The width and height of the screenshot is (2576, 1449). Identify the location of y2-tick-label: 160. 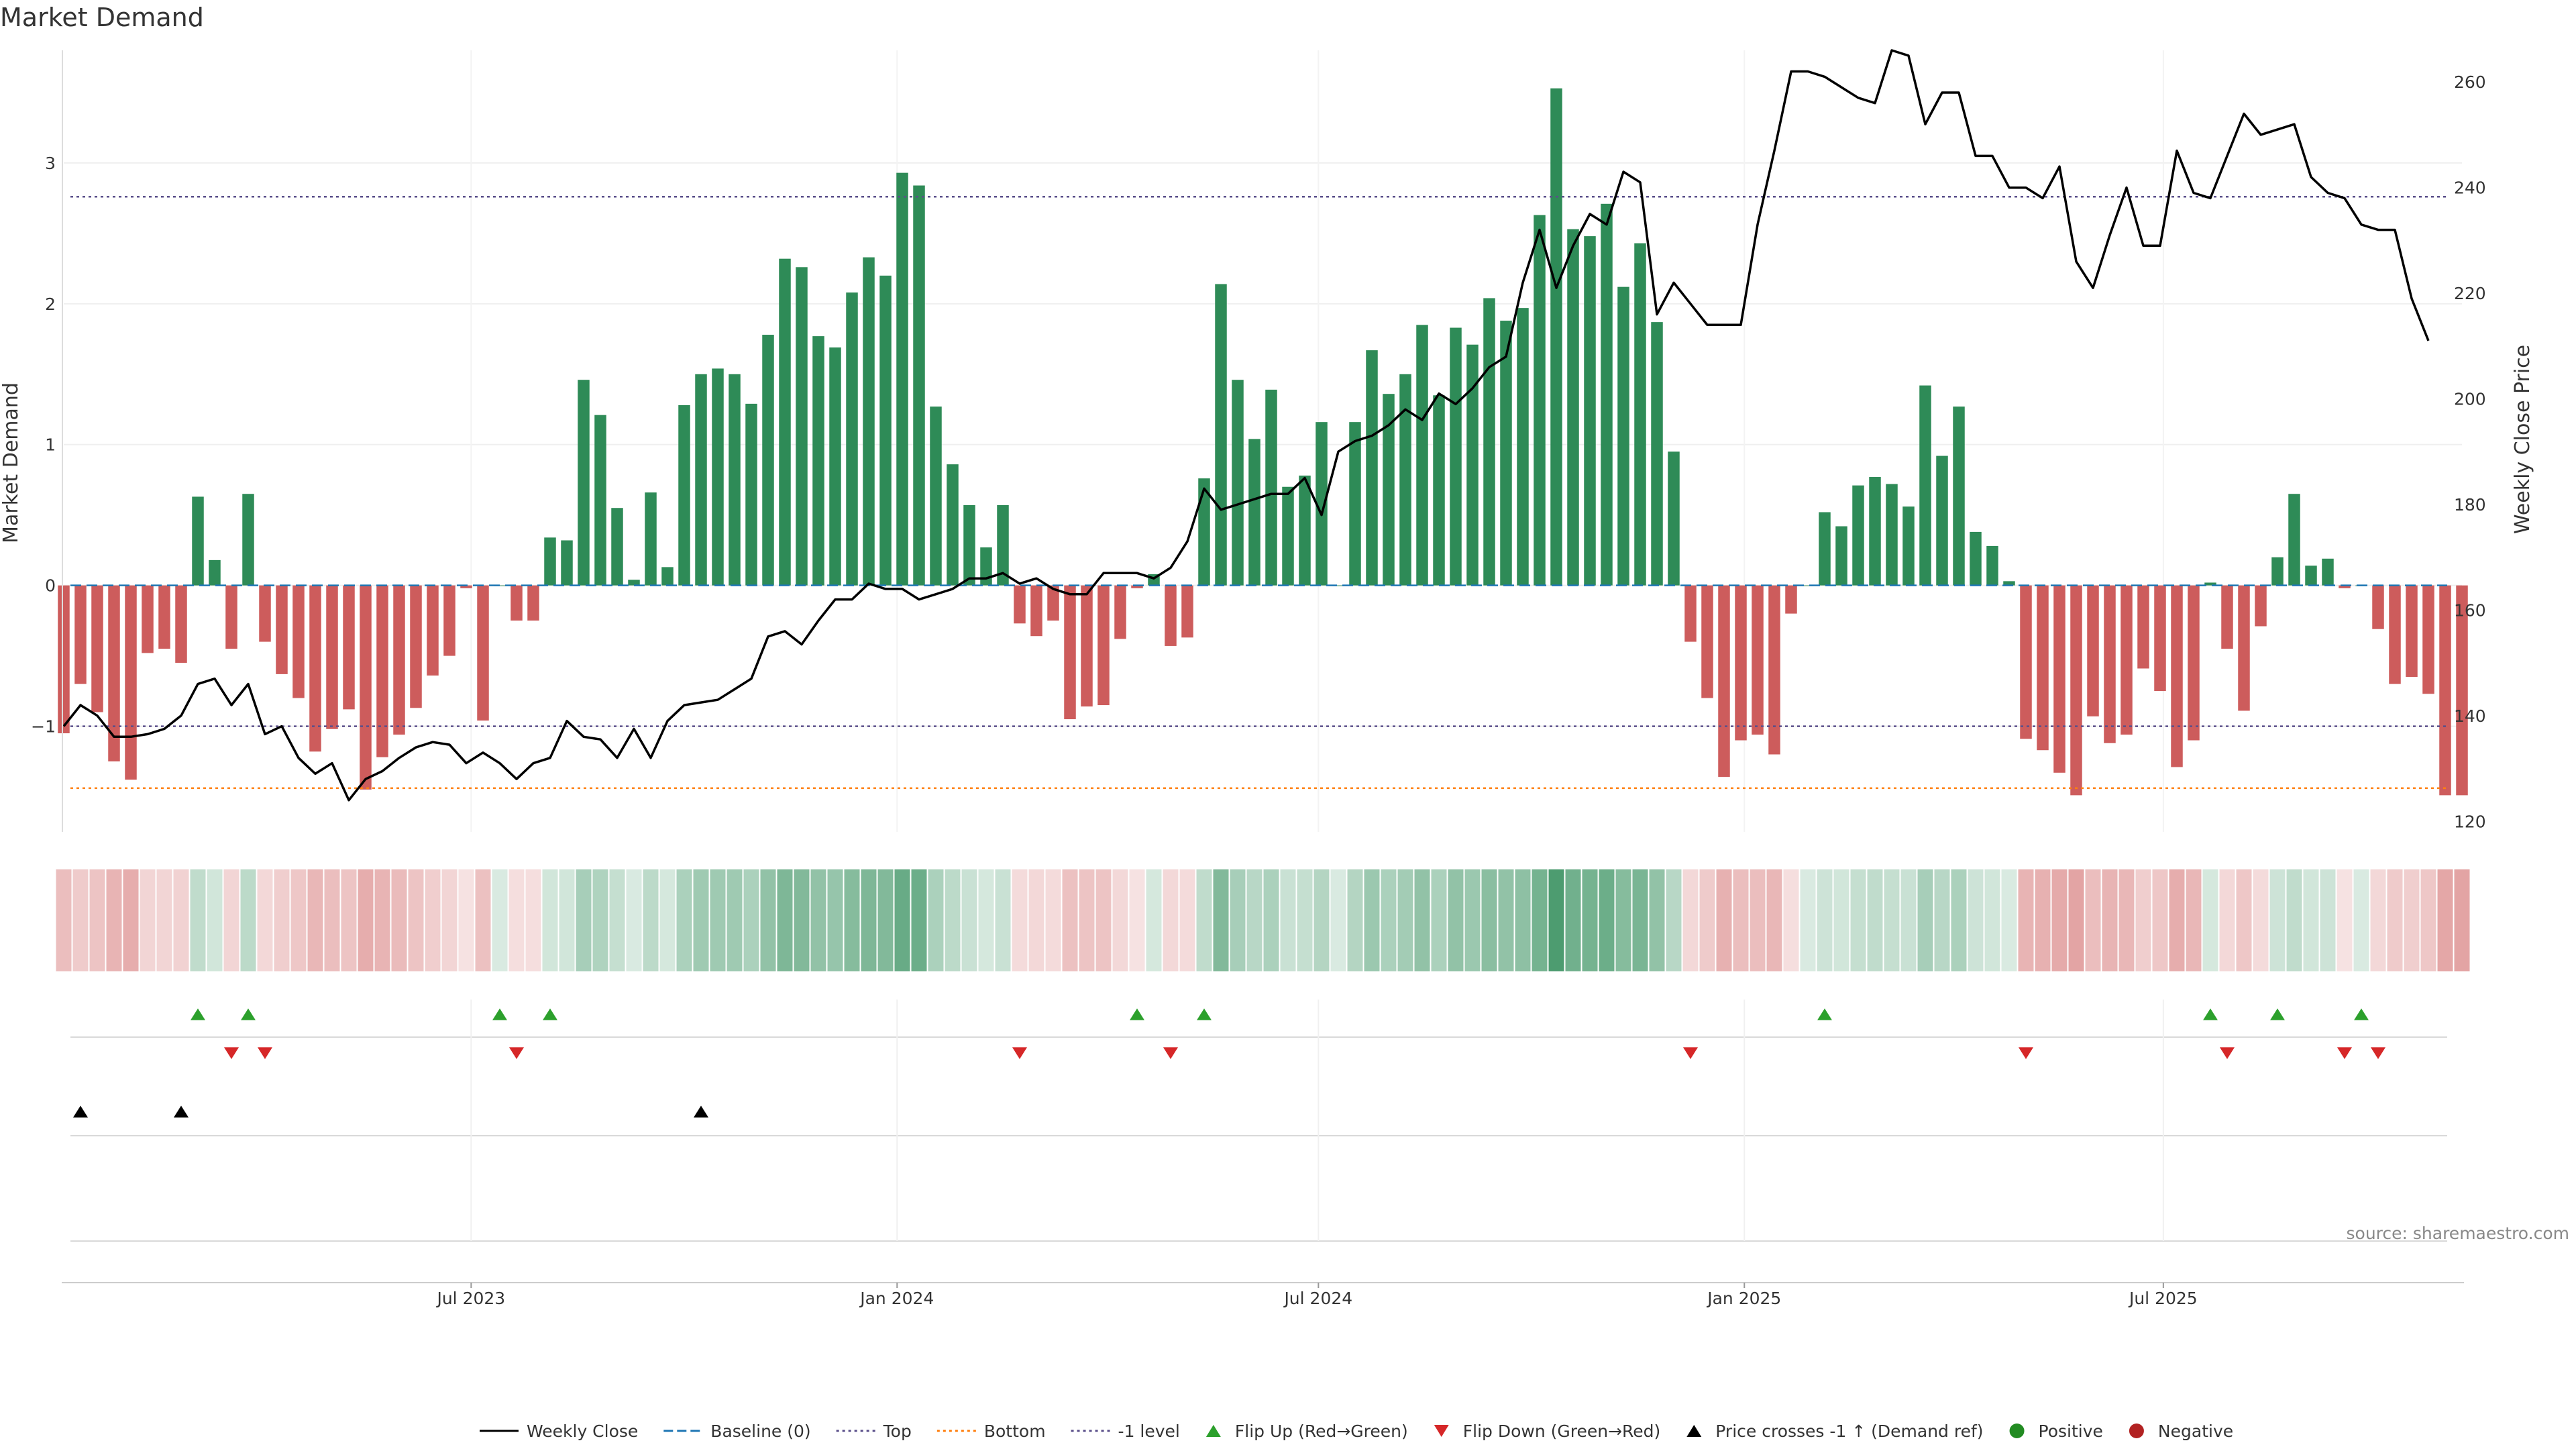
(2470, 610).